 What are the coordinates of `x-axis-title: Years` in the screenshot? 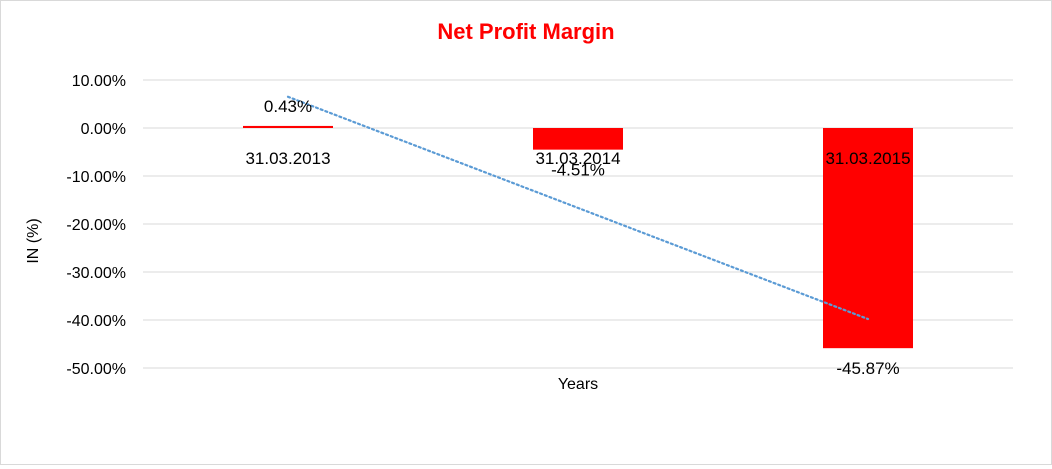 It's located at (578, 384).